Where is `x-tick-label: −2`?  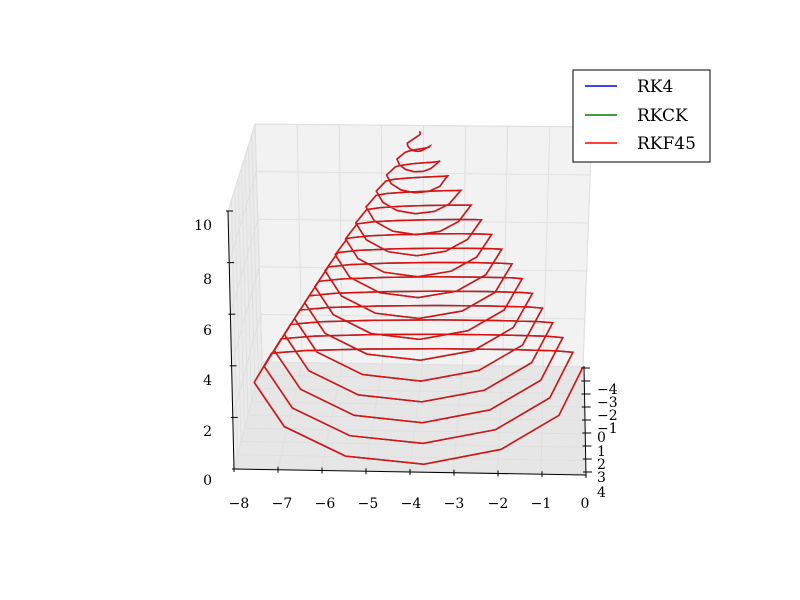
x-tick-label: −2 is located at coordinates (498, 504).